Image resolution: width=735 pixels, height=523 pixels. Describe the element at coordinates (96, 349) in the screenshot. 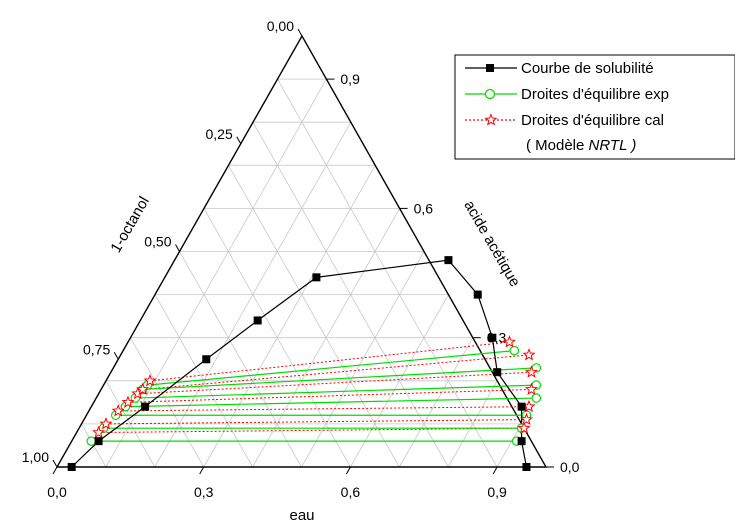

I see `left-tick-label: 0,75` at that location.